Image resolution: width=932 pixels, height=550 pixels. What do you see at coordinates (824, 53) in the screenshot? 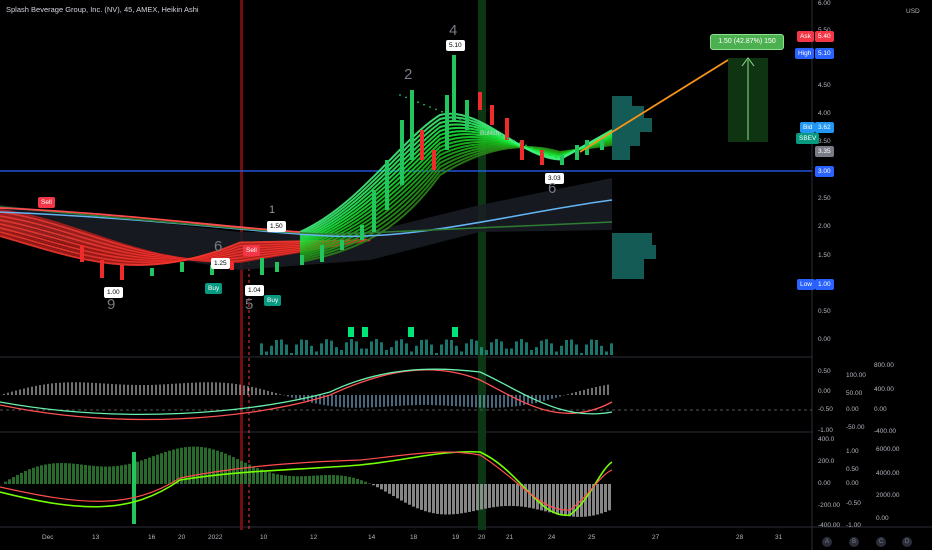
I see `high-price-tag: 5.10` at bounding box center [824, 53].